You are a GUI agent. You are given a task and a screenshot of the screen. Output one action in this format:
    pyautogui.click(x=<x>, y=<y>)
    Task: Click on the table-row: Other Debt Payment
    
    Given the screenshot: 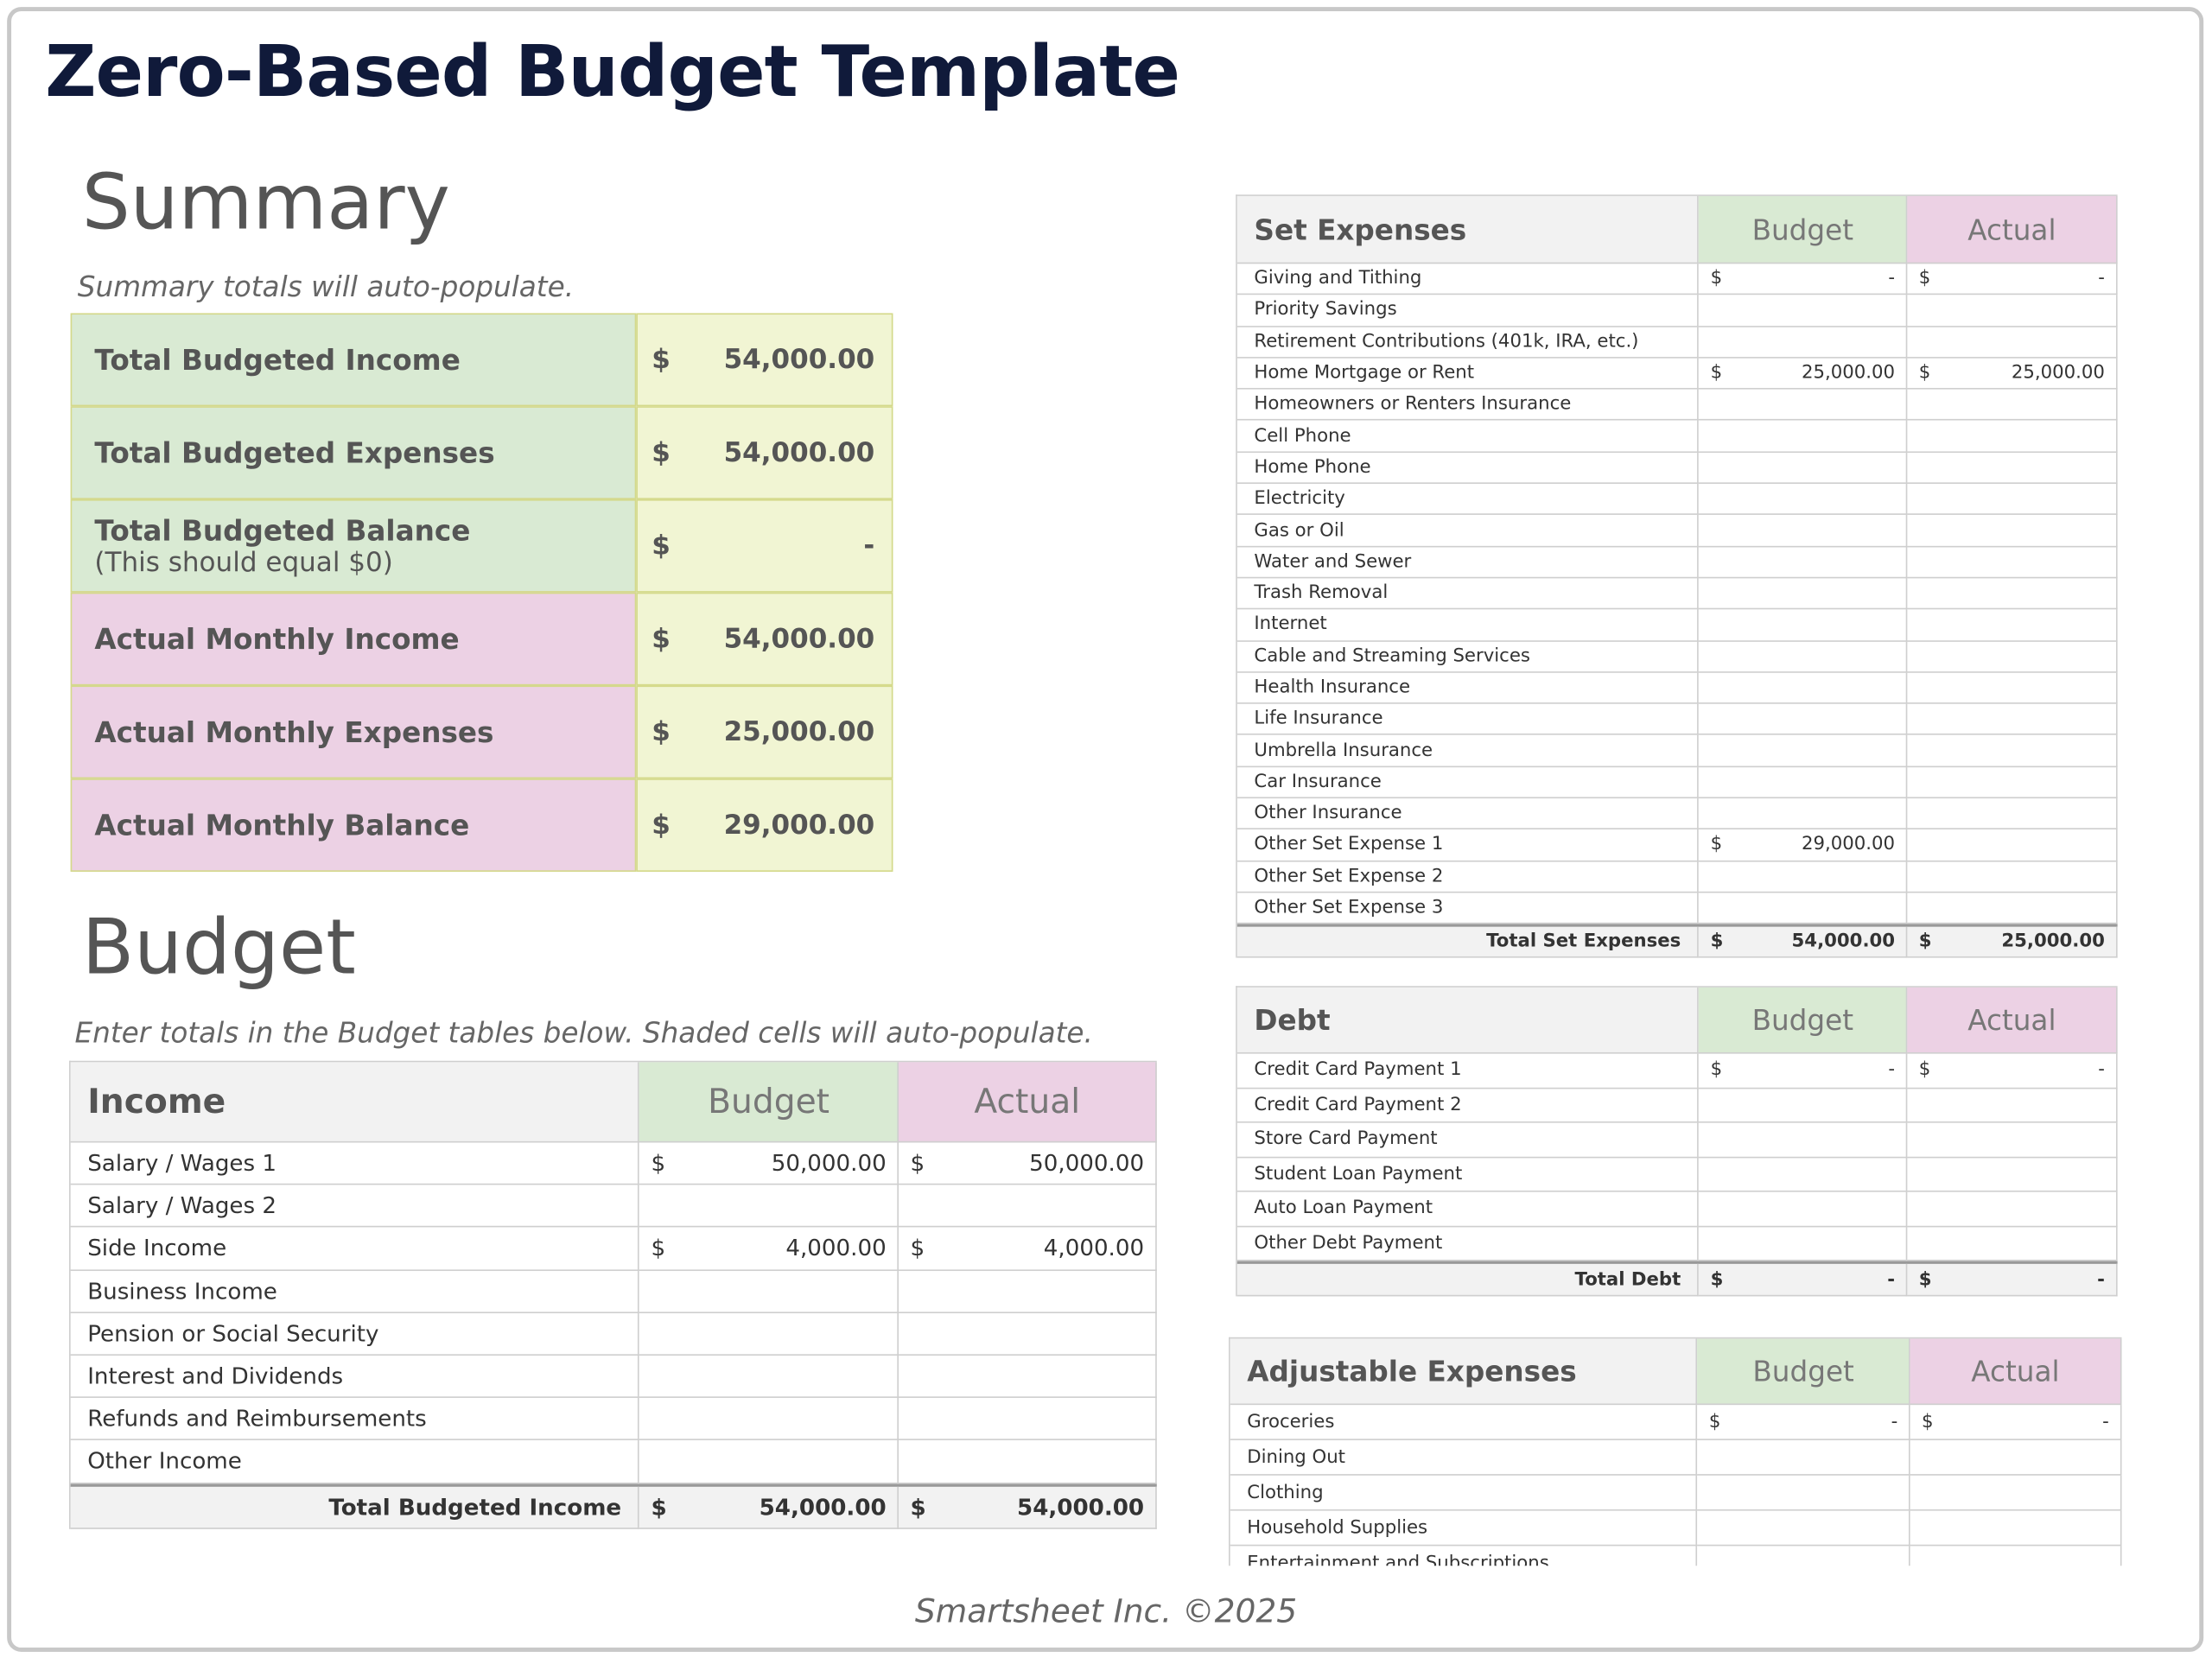 What is the action you would take?
    pyautogui.click(x=1677, y=1243)
    